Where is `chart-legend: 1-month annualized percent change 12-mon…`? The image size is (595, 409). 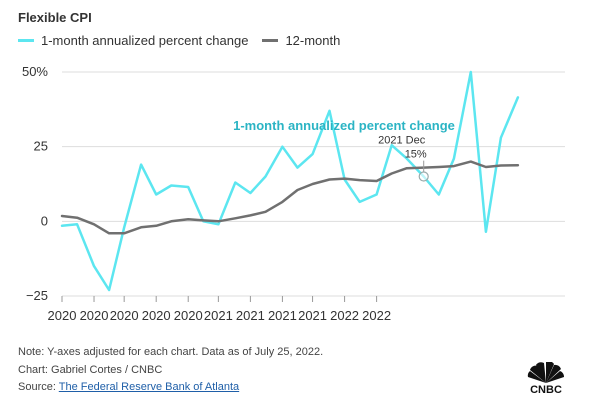
chart-legend: 1-month annualized percent change 12-mon… is located at coordinates (186, 40).